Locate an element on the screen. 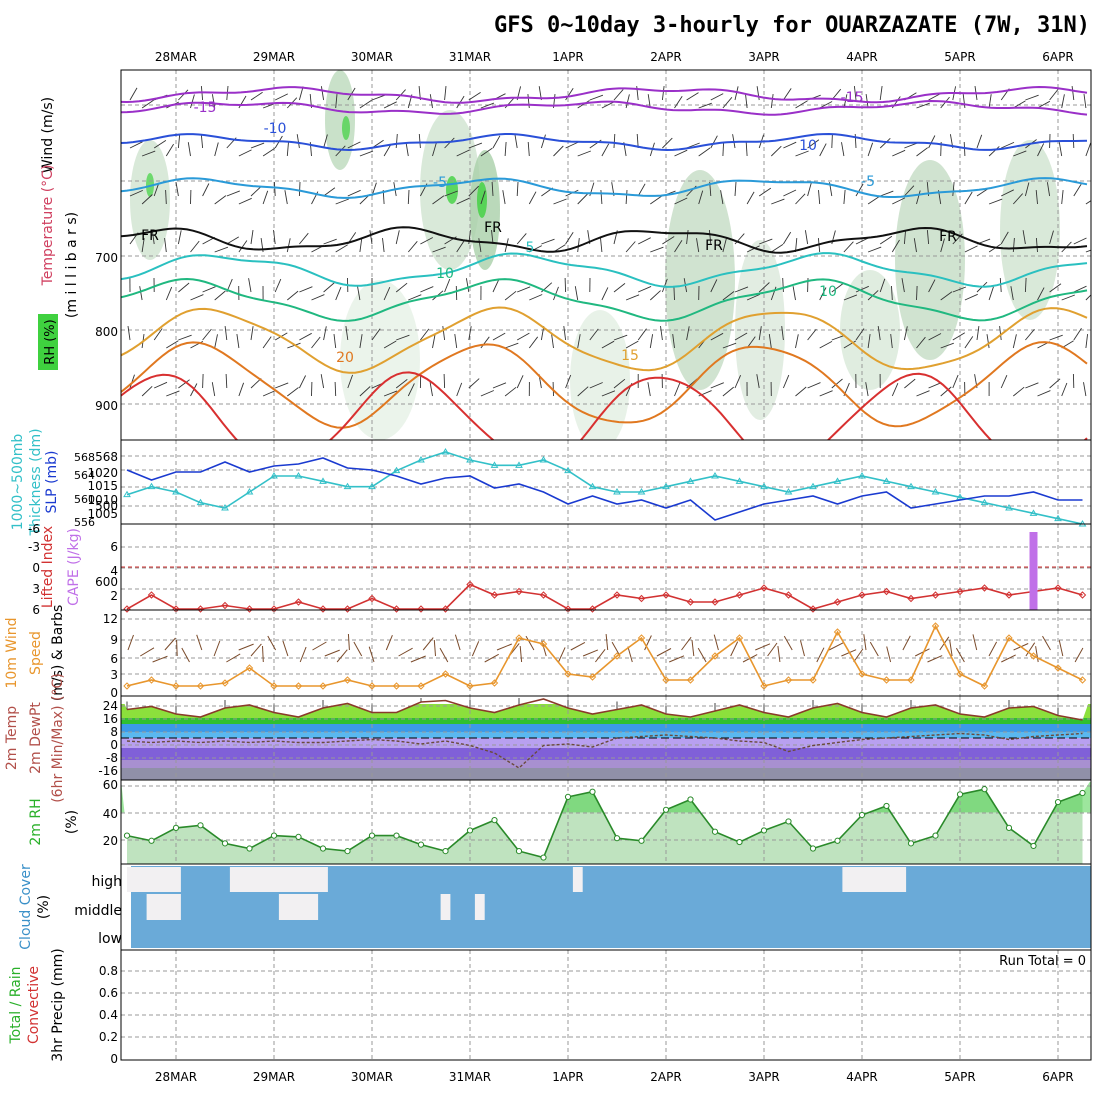 The width and height of the screenshot is (1100, 1100). slp-tick: 1010 is located at coordinates (102, 500).